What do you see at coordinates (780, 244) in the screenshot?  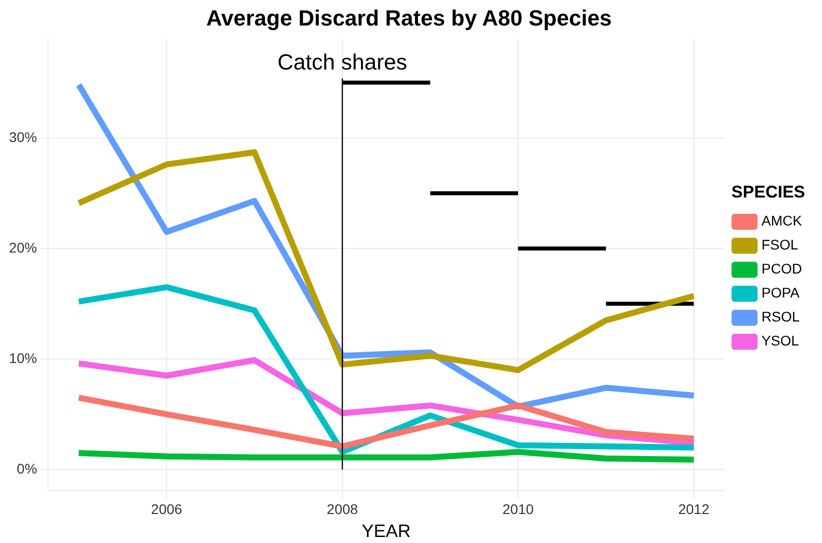 I see `legend-label: FSOL` at bounding box center [780, 244].